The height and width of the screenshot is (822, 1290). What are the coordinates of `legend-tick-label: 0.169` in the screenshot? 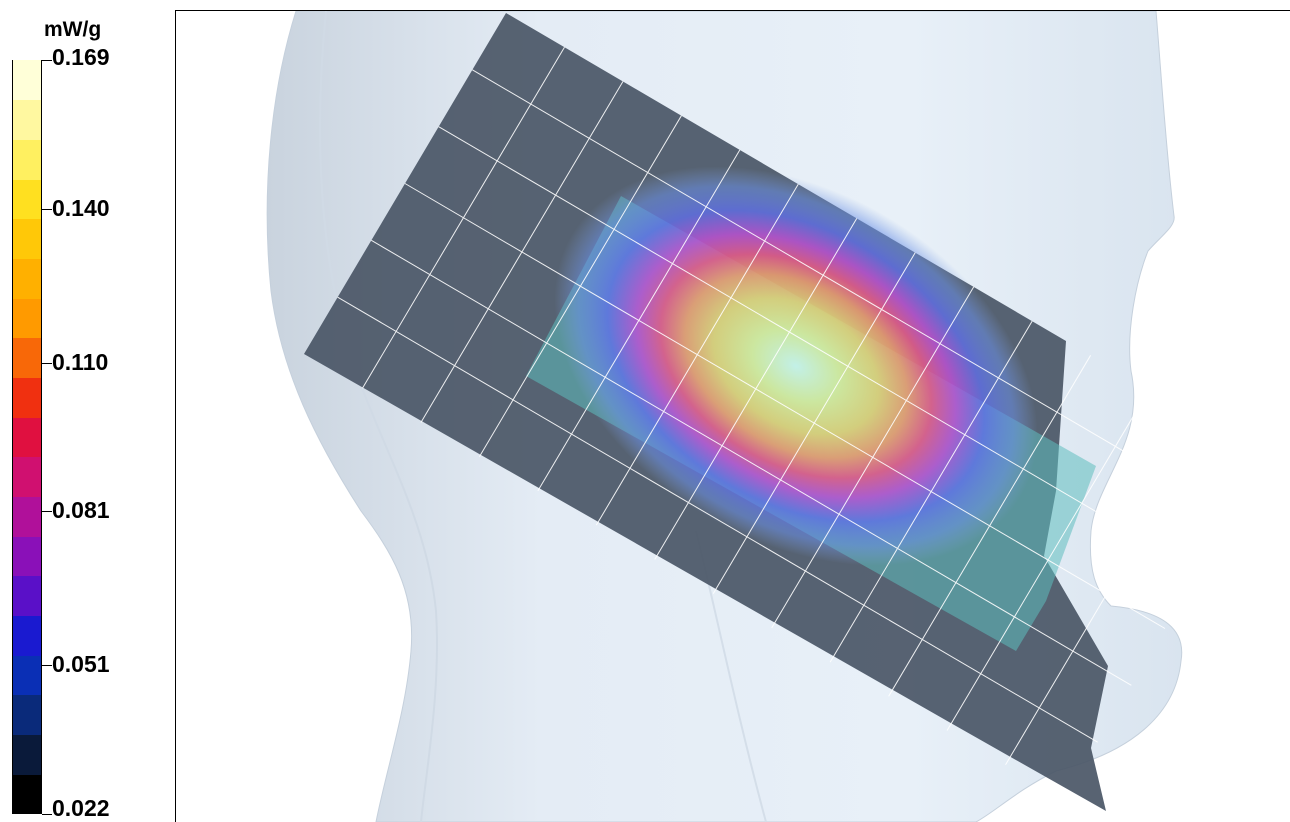 It's located at (81, 57).